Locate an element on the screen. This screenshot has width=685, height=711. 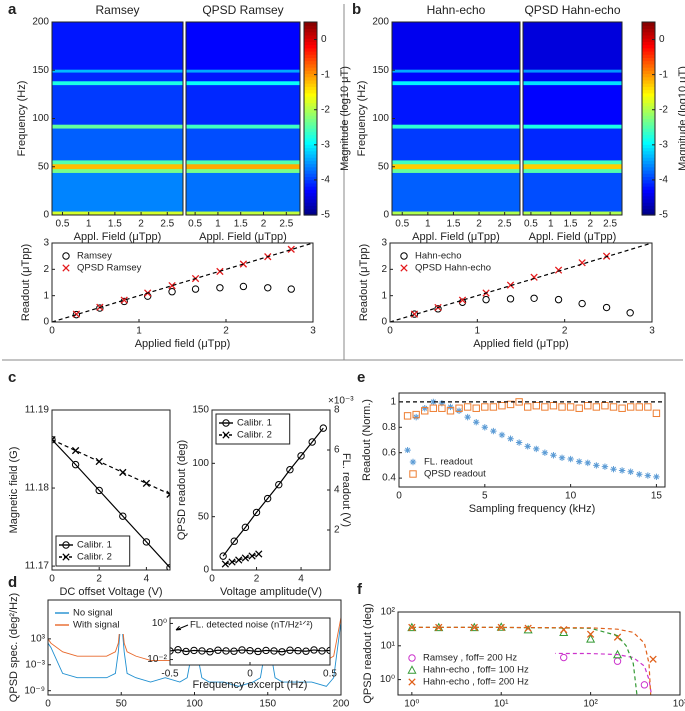
legend-label: No signal is located at coordinates (93, 613).